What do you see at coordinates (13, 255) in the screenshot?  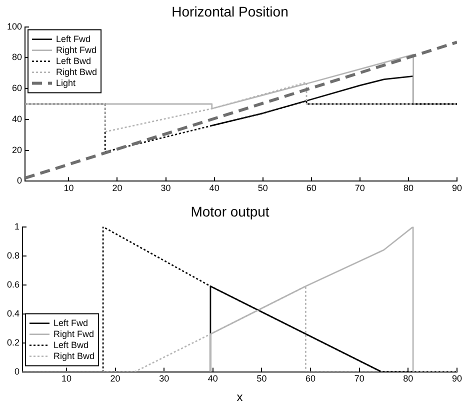 I see `y-tick-label: 0.8` at bounding box center [13, 255].